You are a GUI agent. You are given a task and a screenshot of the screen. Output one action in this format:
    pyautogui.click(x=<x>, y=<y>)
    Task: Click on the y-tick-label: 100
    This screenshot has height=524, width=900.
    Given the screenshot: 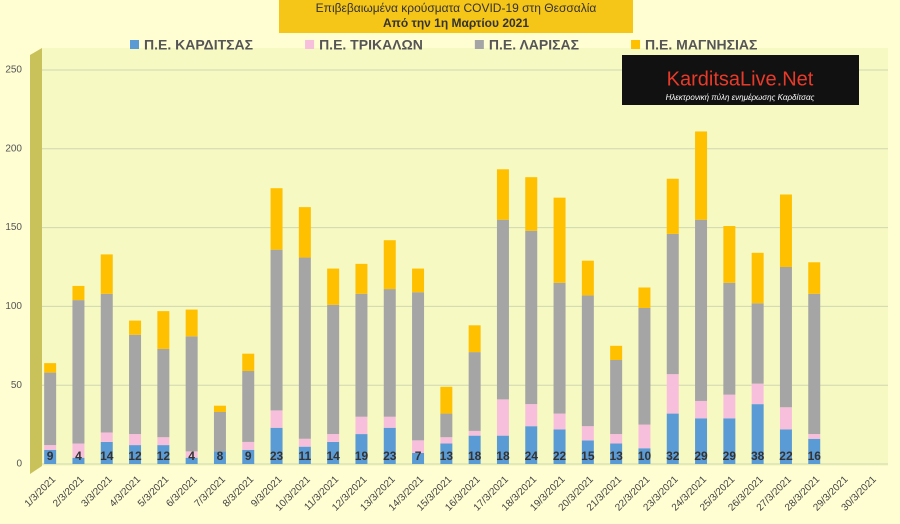 What is the action you would take?
    pyautogui.click(x=13, y=306)
    